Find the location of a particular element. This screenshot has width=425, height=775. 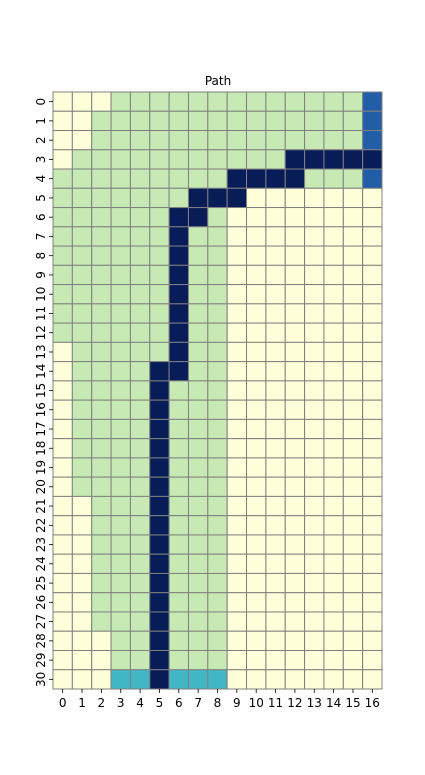

heatmap-cell-r1-c16 is located at coordinates (372, 121).